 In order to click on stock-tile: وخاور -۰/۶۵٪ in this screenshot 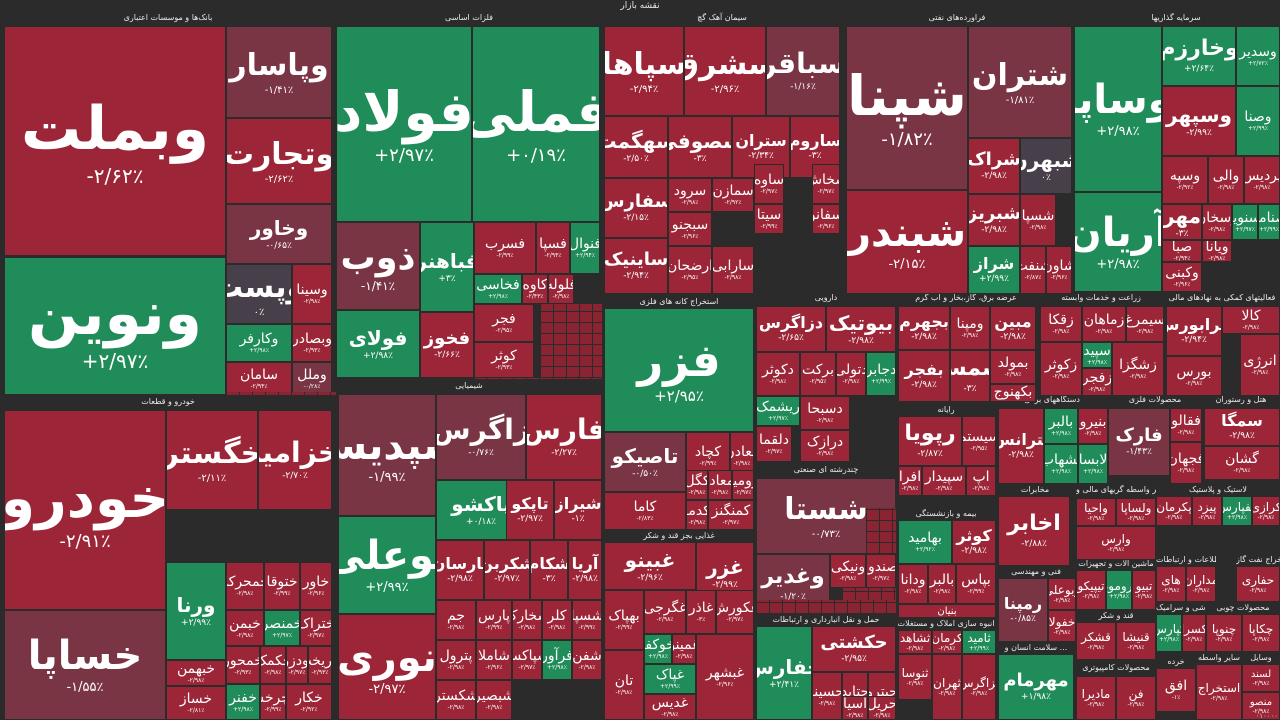, I will do `click(279, 234)`.